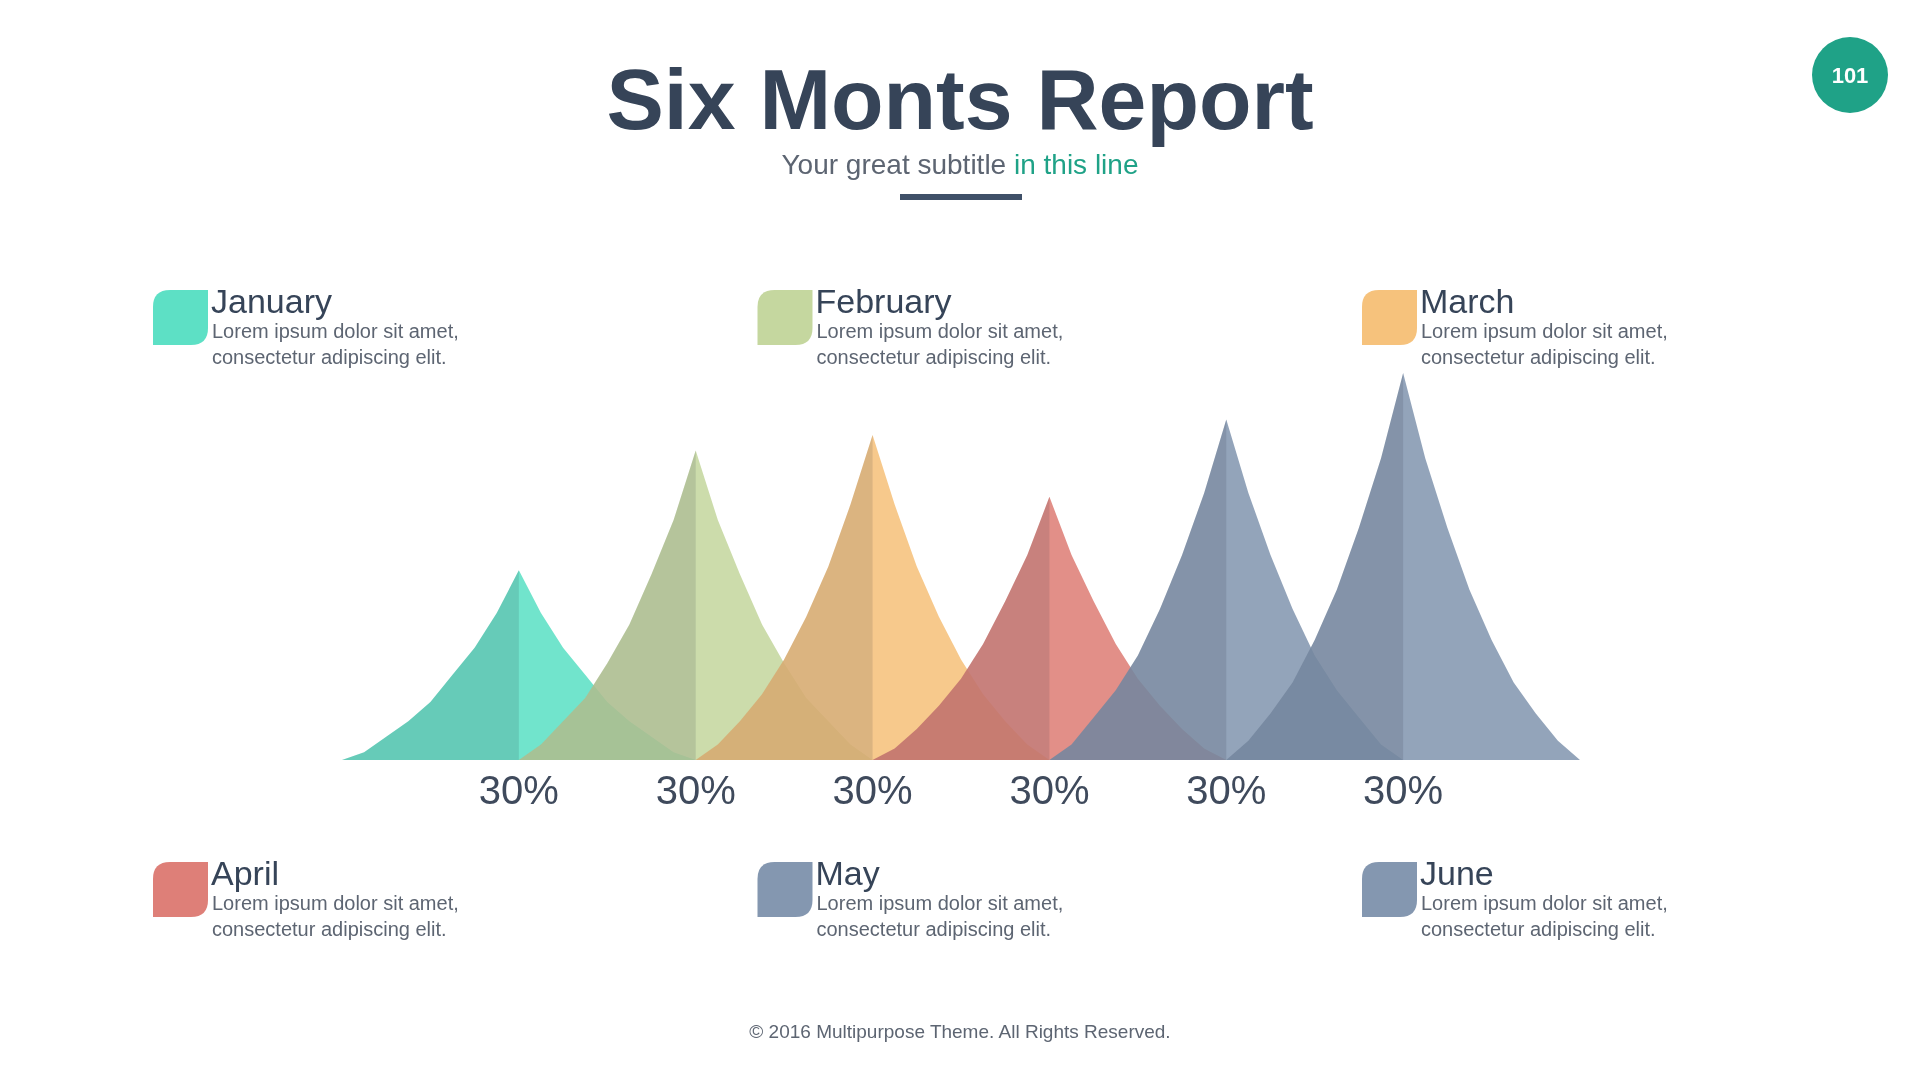  I want to click on chart-title: Six Monts Report, so click(960, 99).